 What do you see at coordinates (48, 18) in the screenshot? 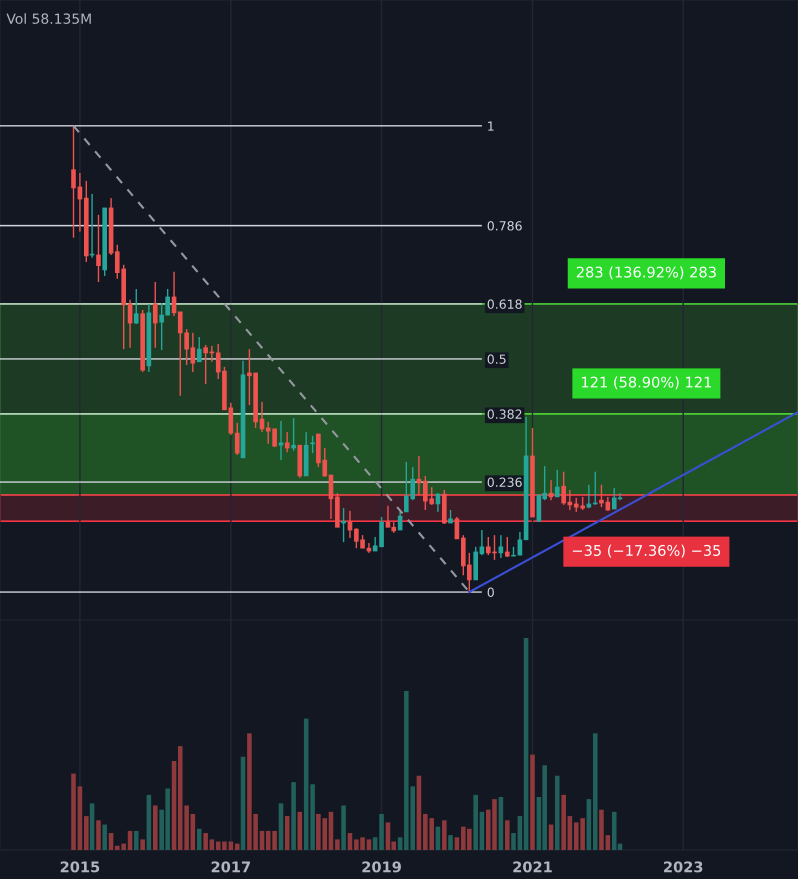
I see `chart-title: Vol 58.135M` at bounding box center [48, 18].